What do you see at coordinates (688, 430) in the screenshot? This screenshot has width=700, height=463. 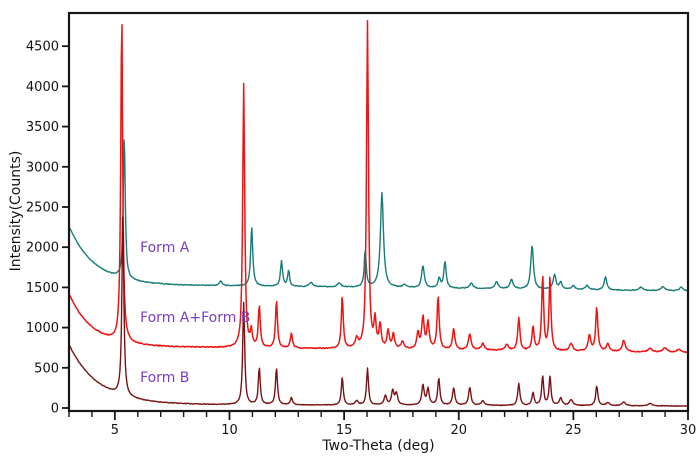 I see `x-tick-label: 30` at bounding box center [688, 430].